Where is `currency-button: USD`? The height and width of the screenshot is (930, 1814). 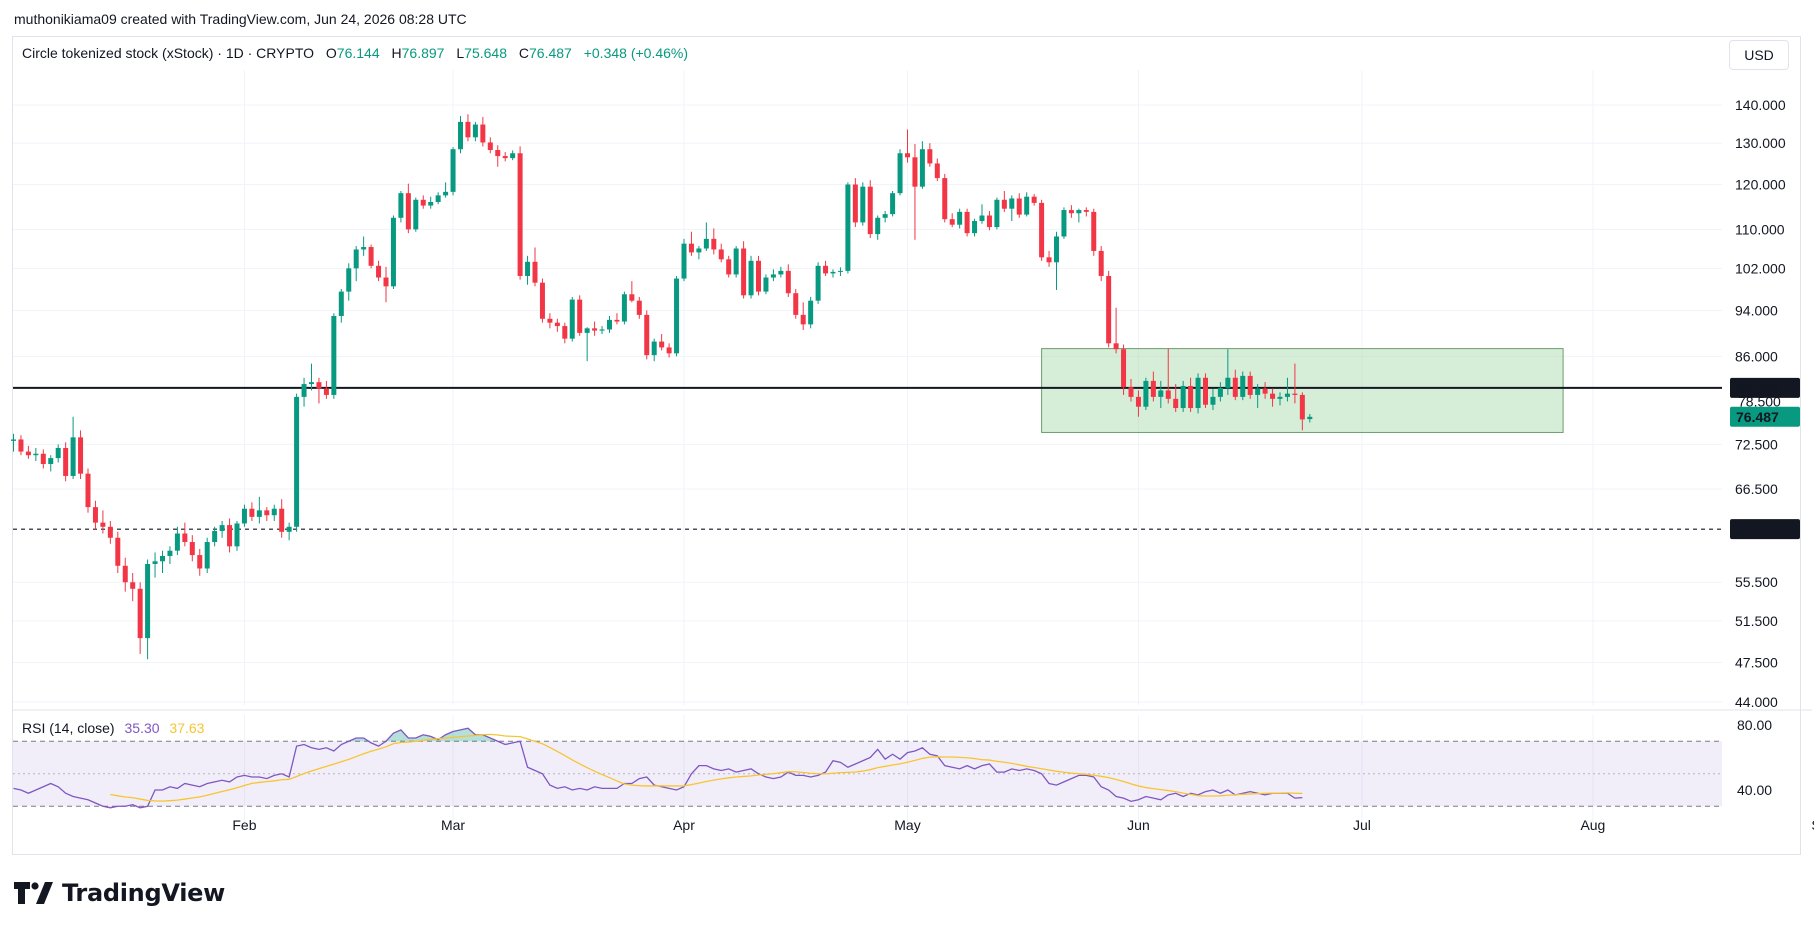
currency-button: USD is located at coordinates (1759, 55).